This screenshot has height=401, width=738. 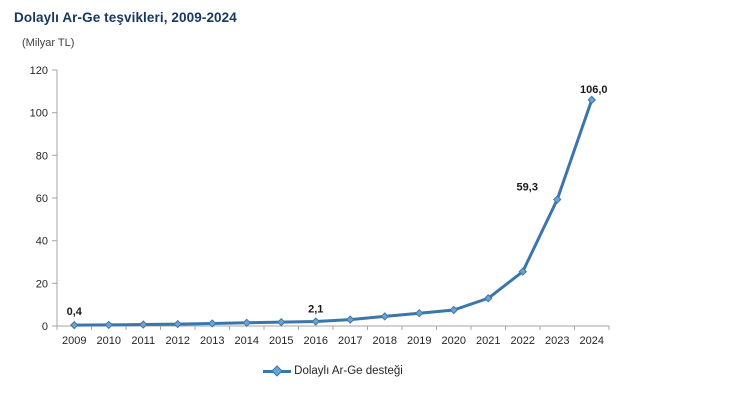 What do you see at coordinates (592, 341) in the screenshot?
I see `x-axis-label: 2024` at bounding box center [592, 341].